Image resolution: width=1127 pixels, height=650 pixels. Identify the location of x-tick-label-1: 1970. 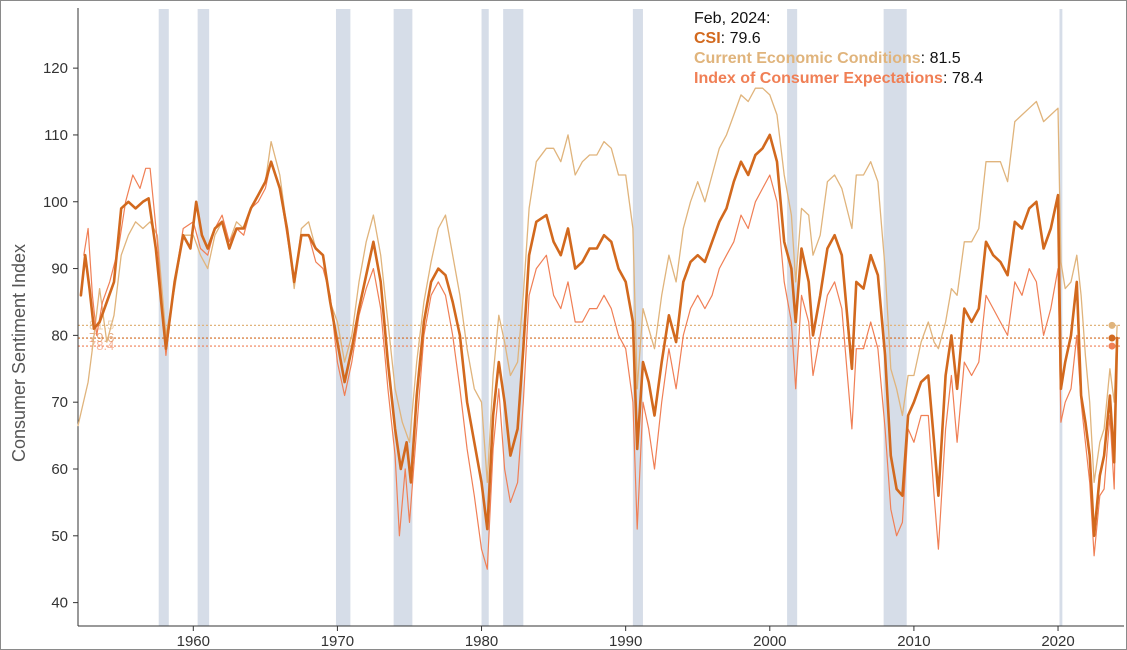
(337, 641).